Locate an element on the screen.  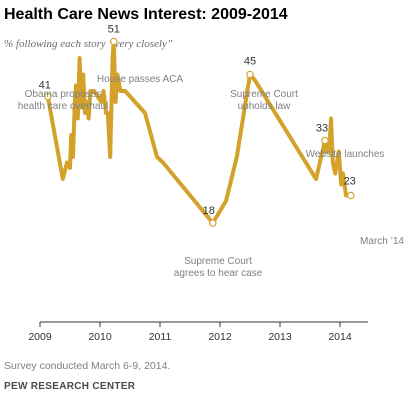
x-tick-label-2013: 2013 is located at coordinates (280, 337).